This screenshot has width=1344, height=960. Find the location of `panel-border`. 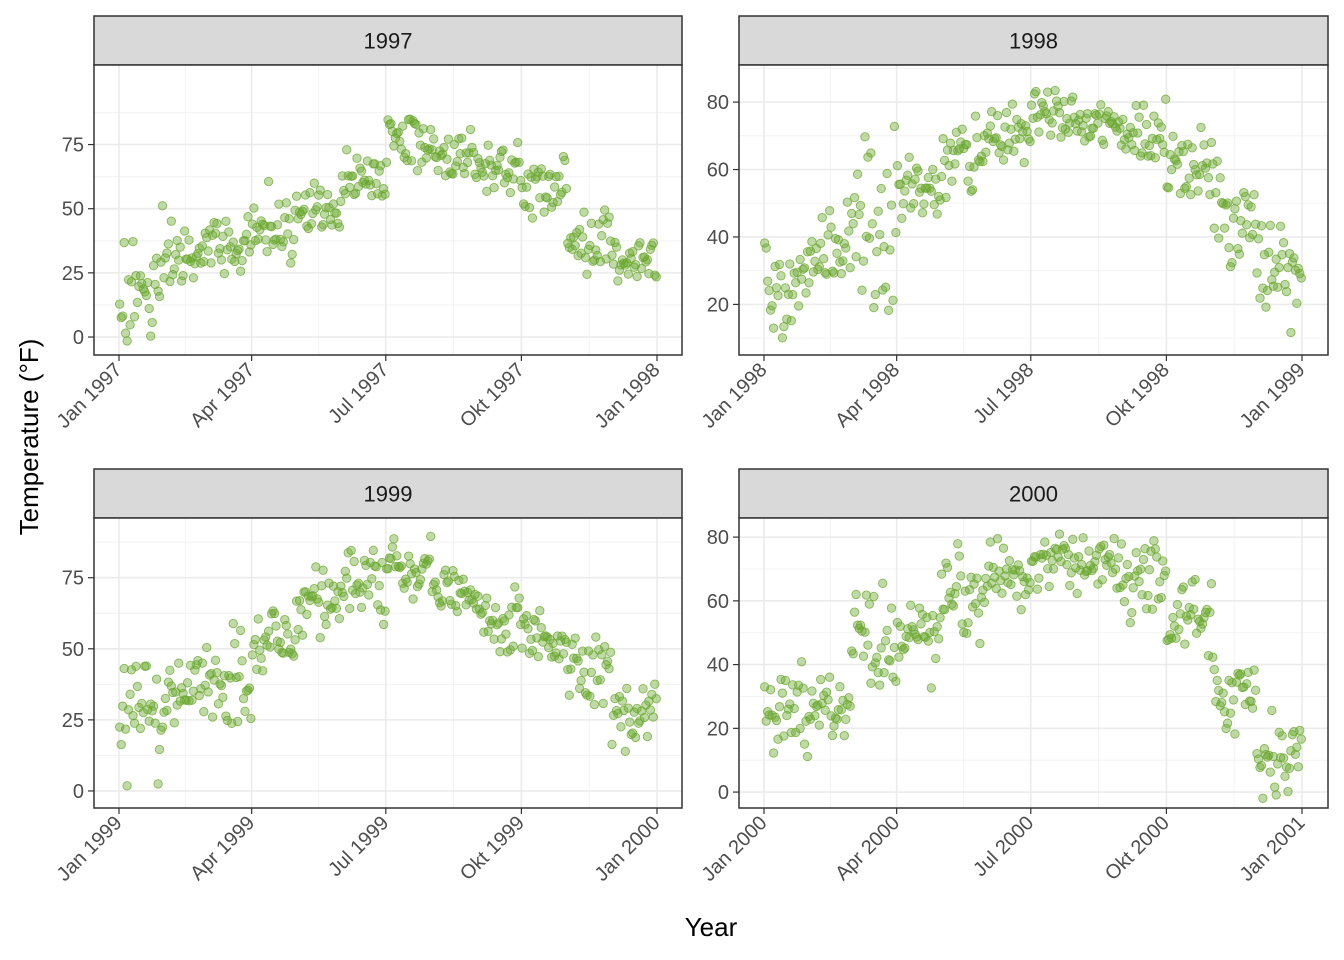

panel-border is located at coordinates (388, 210).